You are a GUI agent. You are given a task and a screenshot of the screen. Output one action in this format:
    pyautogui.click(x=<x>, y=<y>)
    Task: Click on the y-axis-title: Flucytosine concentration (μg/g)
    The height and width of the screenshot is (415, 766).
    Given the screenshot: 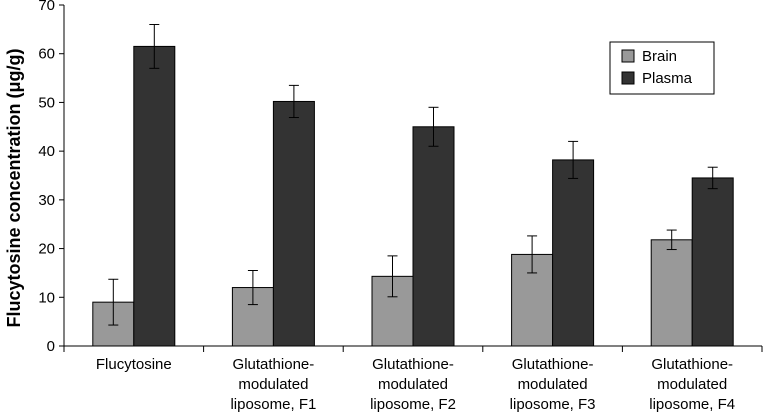 What is the action you would take?
    pyautogui.click(x=14, y=187)
    